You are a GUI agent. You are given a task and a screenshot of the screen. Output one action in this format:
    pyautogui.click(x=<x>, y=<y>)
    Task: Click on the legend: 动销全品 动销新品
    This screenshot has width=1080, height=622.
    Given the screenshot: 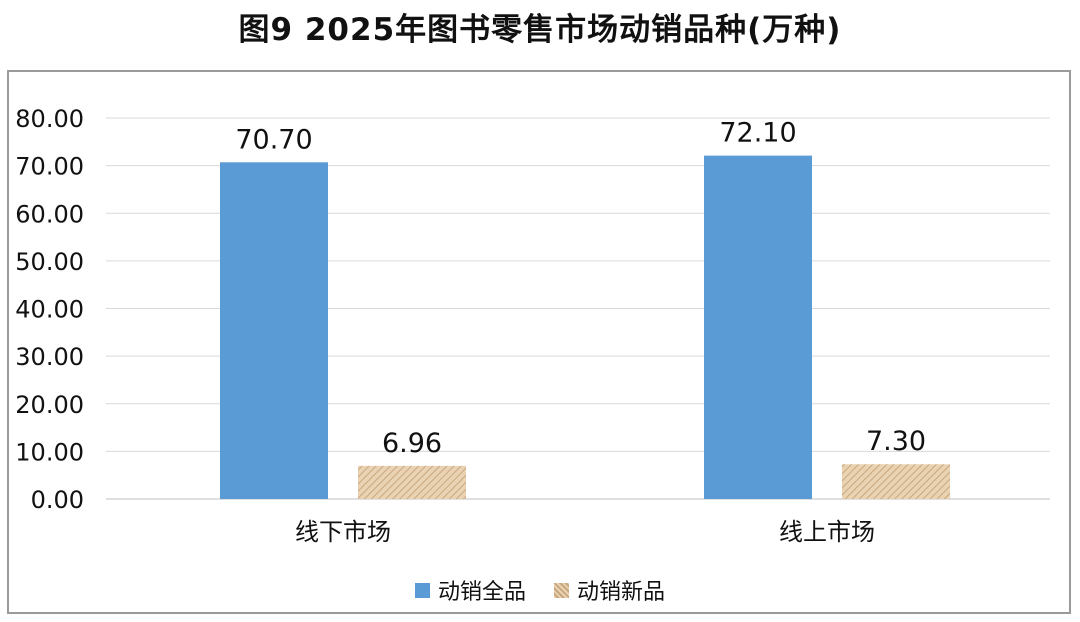 What is the action you would take?
    pyautogui.click(x=540, y=590)
    